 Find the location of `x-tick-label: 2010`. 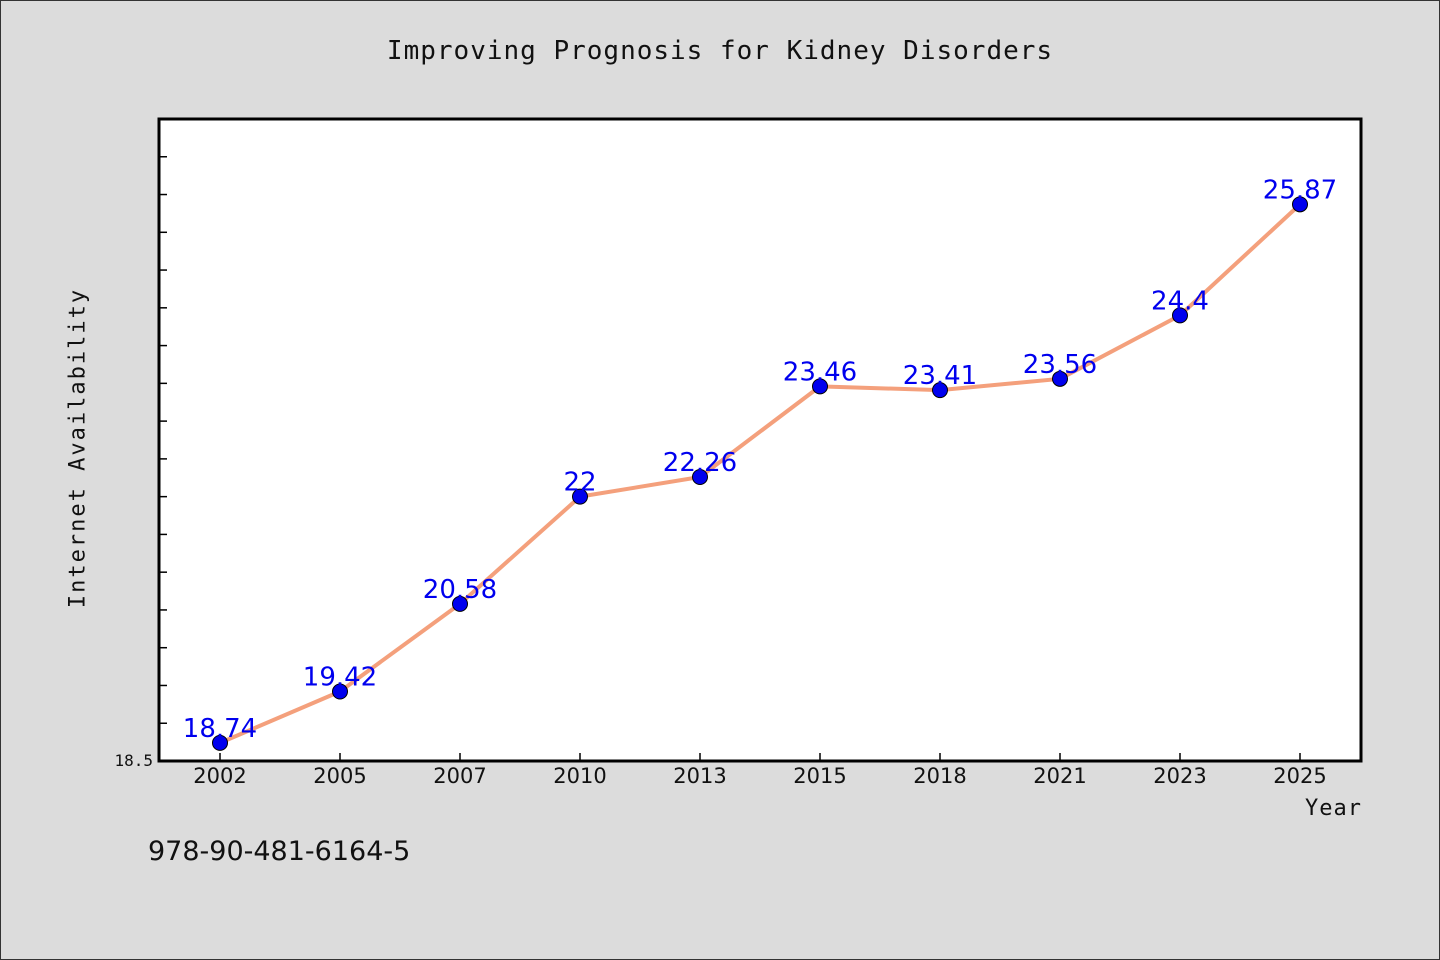

x-tick-label: 2010 is located at coordinates (579, 776).